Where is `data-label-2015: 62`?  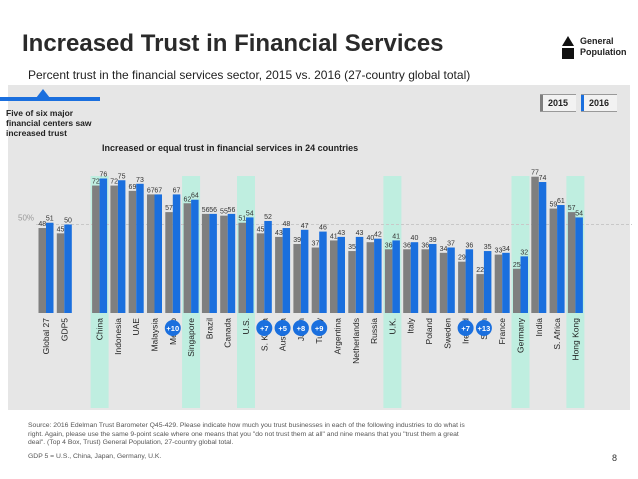
data-label-2015: 62 is located at coordinates (187, 199).